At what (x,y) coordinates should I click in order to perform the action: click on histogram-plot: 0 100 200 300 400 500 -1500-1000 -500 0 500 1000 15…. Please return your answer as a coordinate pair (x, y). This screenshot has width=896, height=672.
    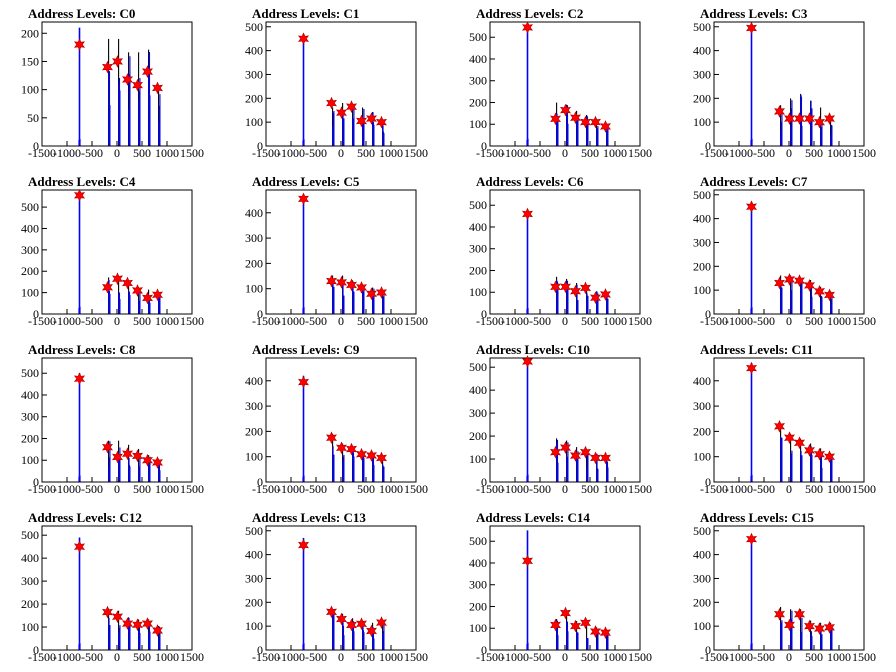
    Looking at the image, I should click on (784, 90).